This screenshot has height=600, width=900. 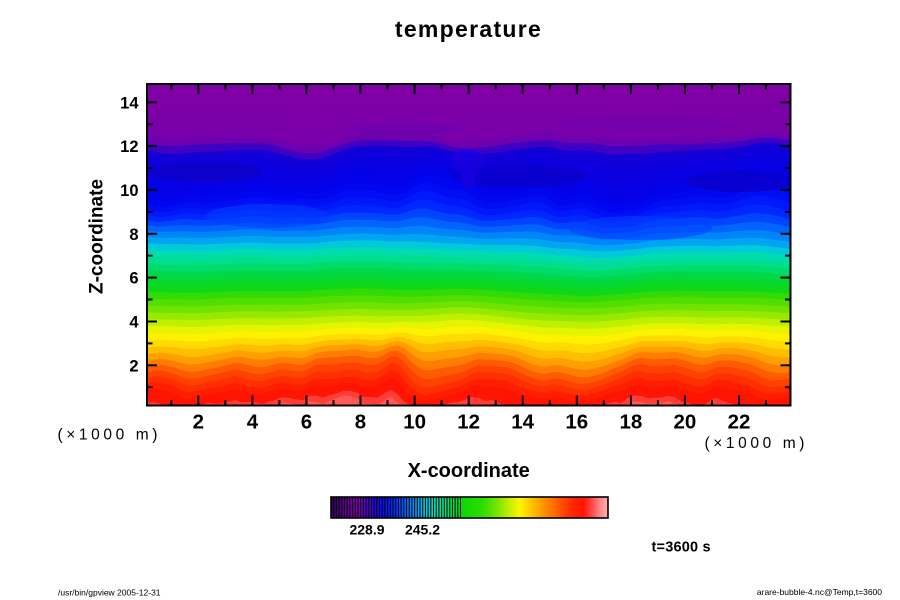 What do you see at coordinates (109, 593) in the screenshot?
I see `svg-text: /usr/bin/gpview 2005-12-31` at bounding box center [109, 593].